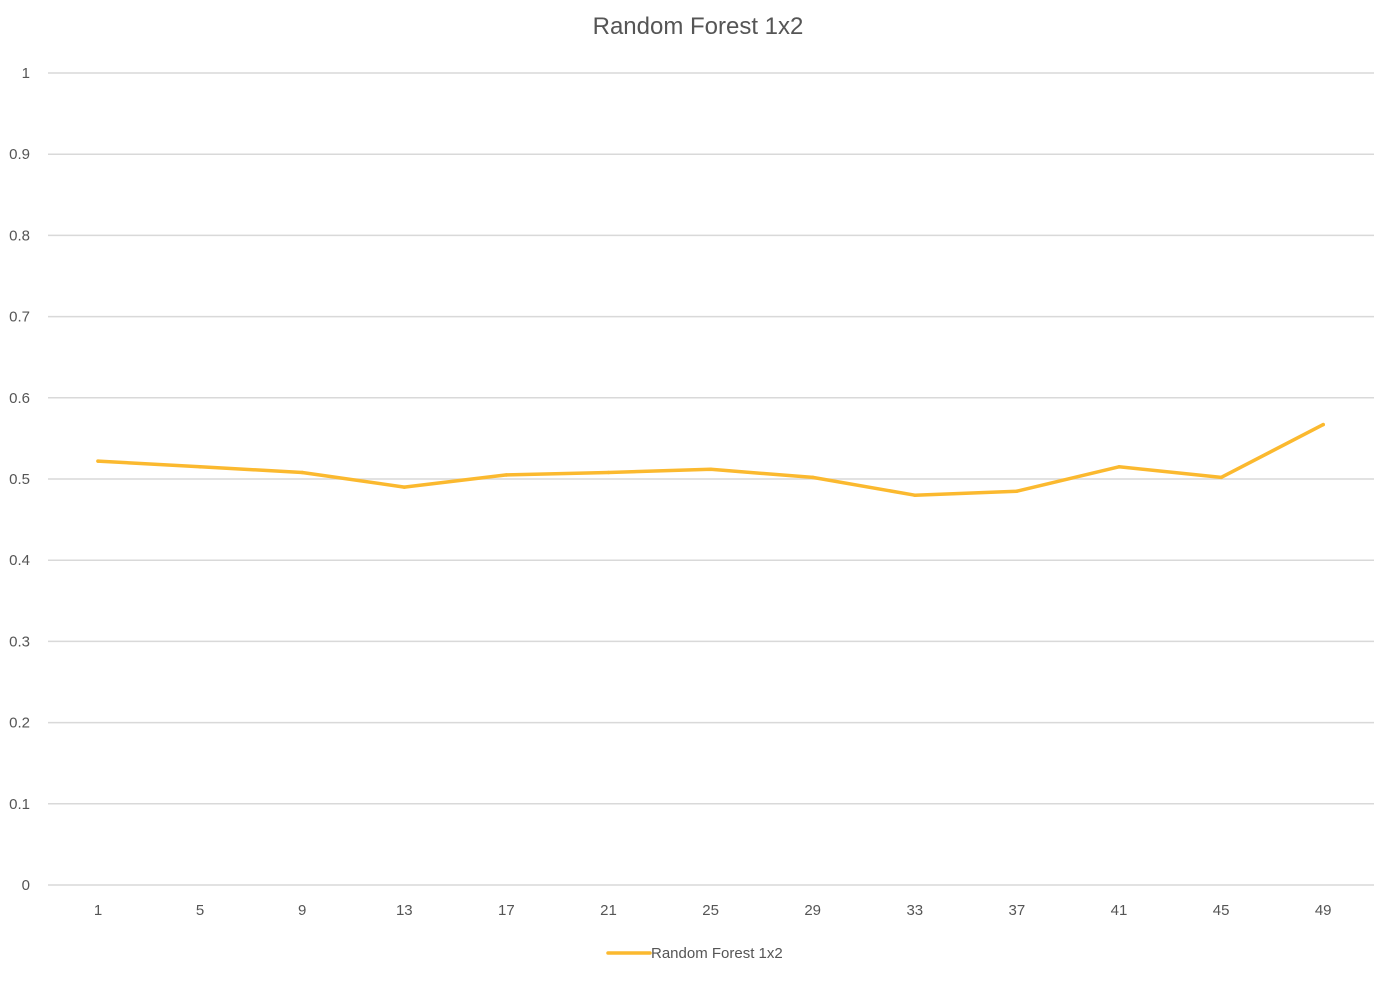  I want to click on legend: Random Forest 1x2, so click(694, 953).